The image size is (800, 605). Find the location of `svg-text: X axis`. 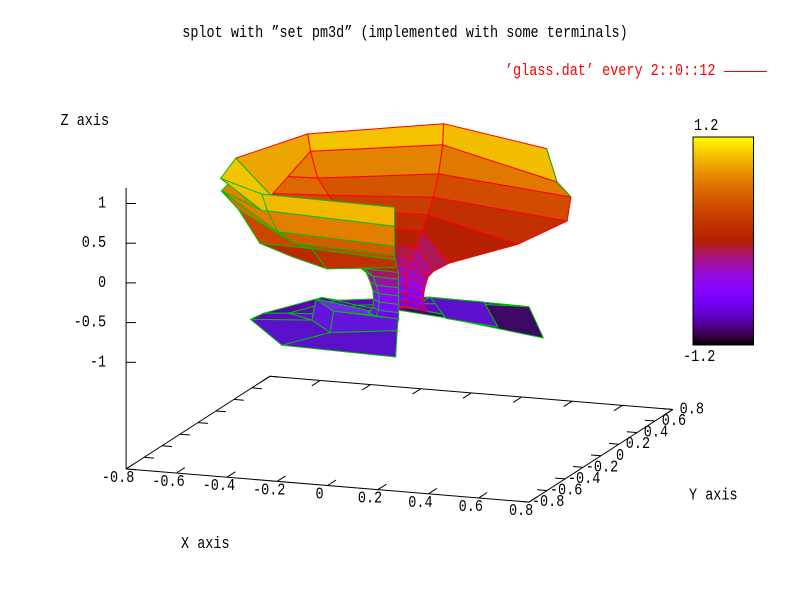

svg-text: X axis is located at coordinates (205, 543).